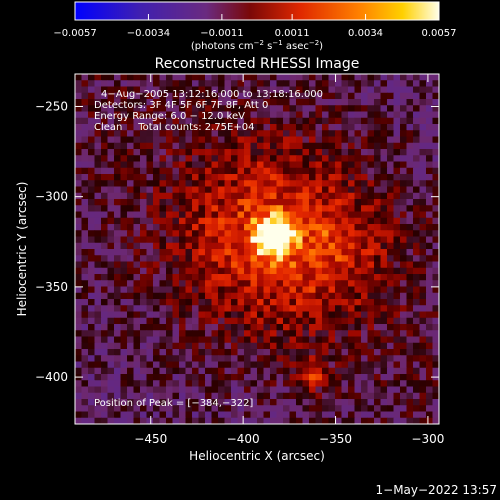 The width and height of the screenshot is (500, 500). Describe the element at coordinates (148, 33) in the screenshot. I see `colorbar-tick-label: −0.0034` at that location.